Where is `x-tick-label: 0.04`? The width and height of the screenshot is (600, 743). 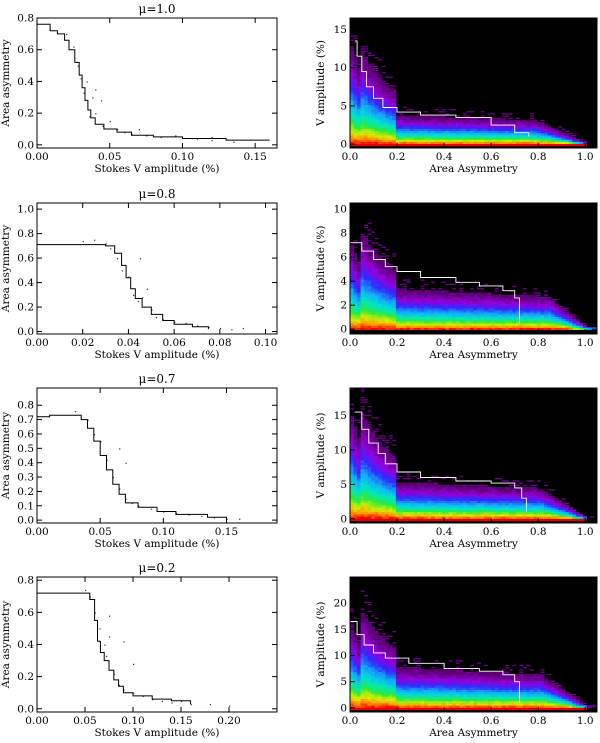 x-tick-label: 0.04 is located at coordinates (129, 343).